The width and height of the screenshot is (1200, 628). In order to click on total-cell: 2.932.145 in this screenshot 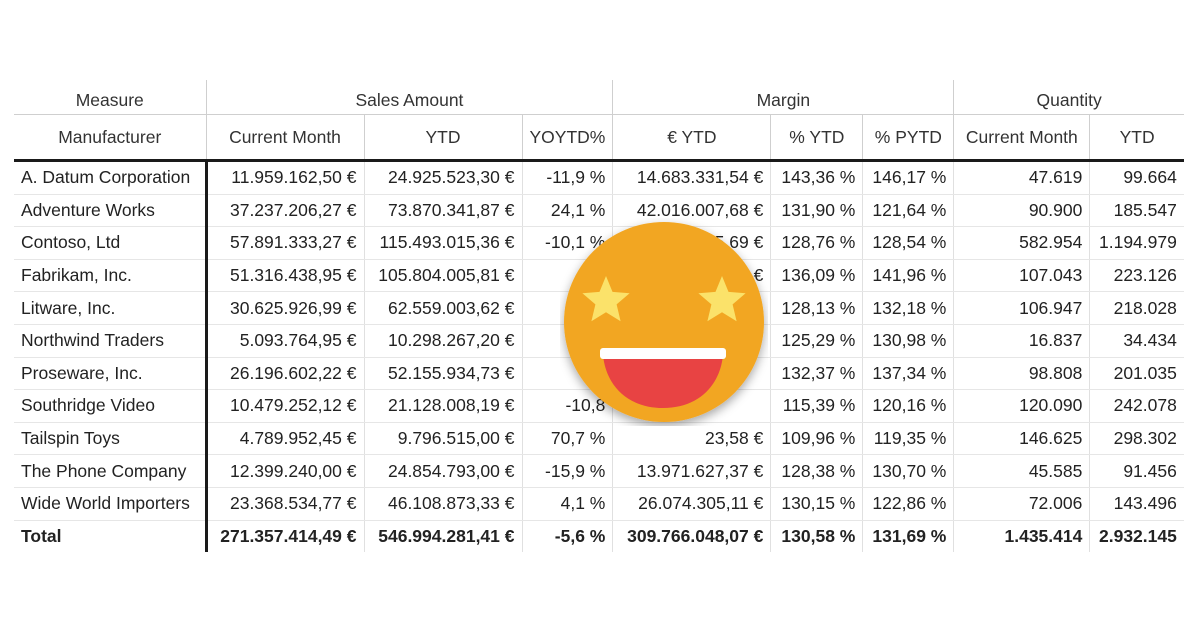, I will do `click(1136, 536)`.